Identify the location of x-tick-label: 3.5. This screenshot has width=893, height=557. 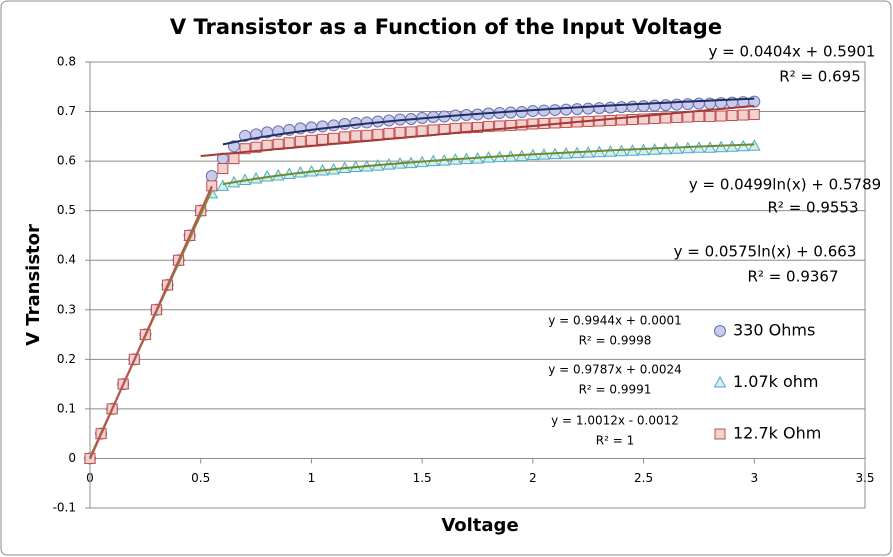
(864, 478).